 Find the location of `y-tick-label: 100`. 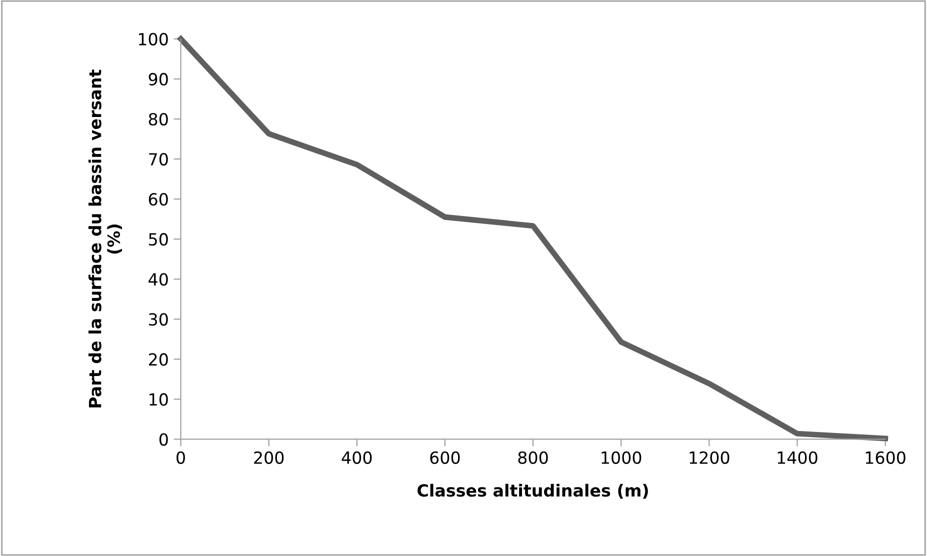

y-tick-label: 100 is located at coordinates (153, 39).